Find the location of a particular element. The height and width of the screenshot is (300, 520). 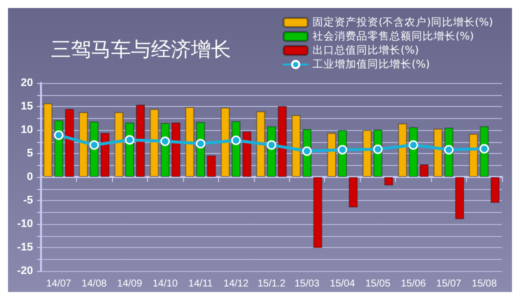

x-tick-label: 14/11 is located at coordinates (201, 284).